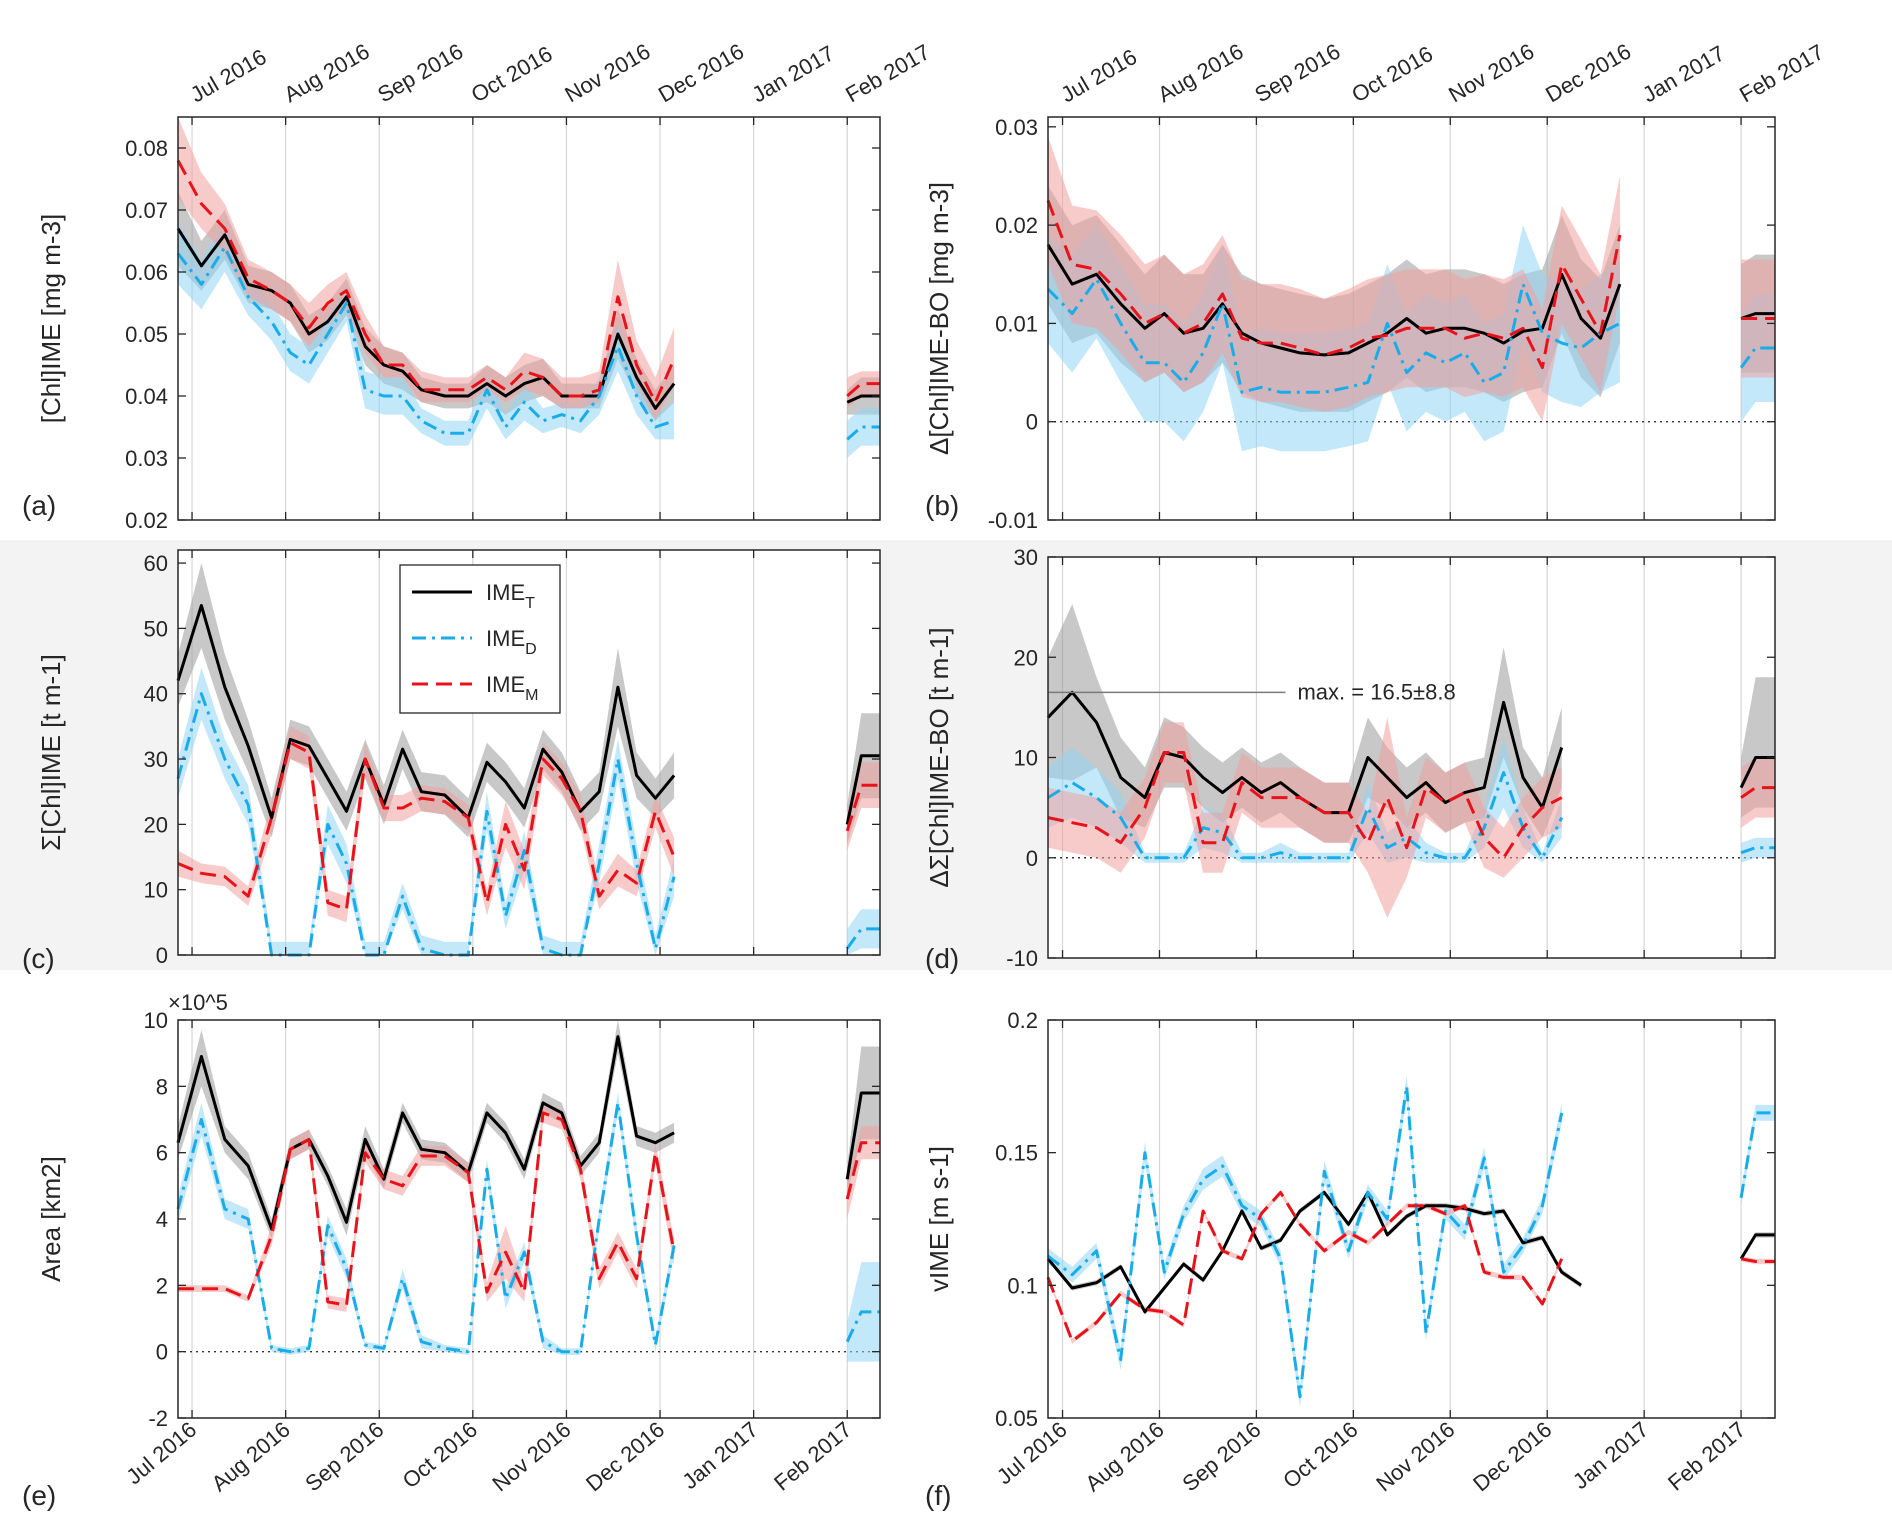  Describe the element at coordinates (327, 73) in the screenshot. I see `xtick-label-a-1: Aug 2016` at that location.